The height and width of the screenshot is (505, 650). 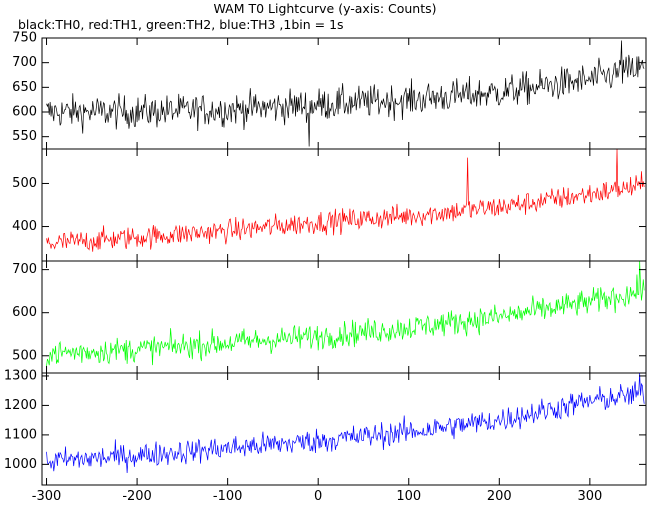 What do you see at coordinates (20, 405) in the screenshot?
I see `y-tick-label: 1200` at bounding box center [20, 405].